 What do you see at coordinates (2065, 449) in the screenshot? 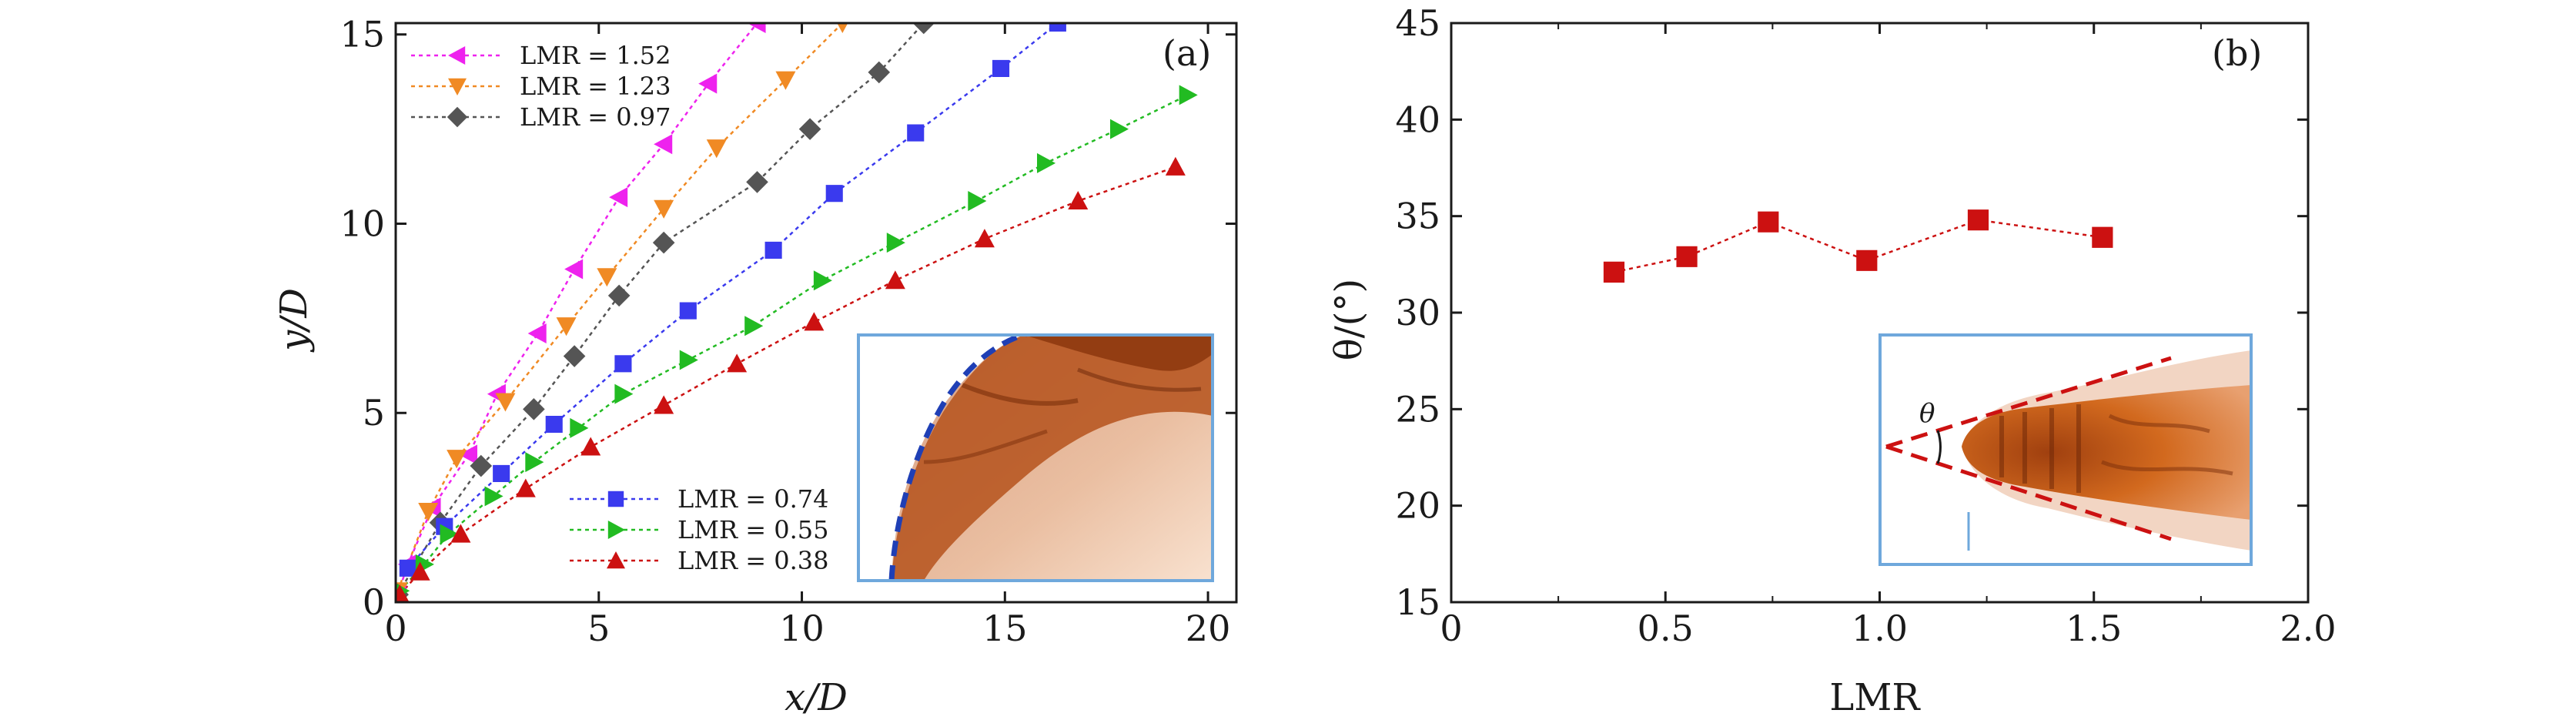
I see `inset-image-b: θ` at bounding box center [2065, 449].